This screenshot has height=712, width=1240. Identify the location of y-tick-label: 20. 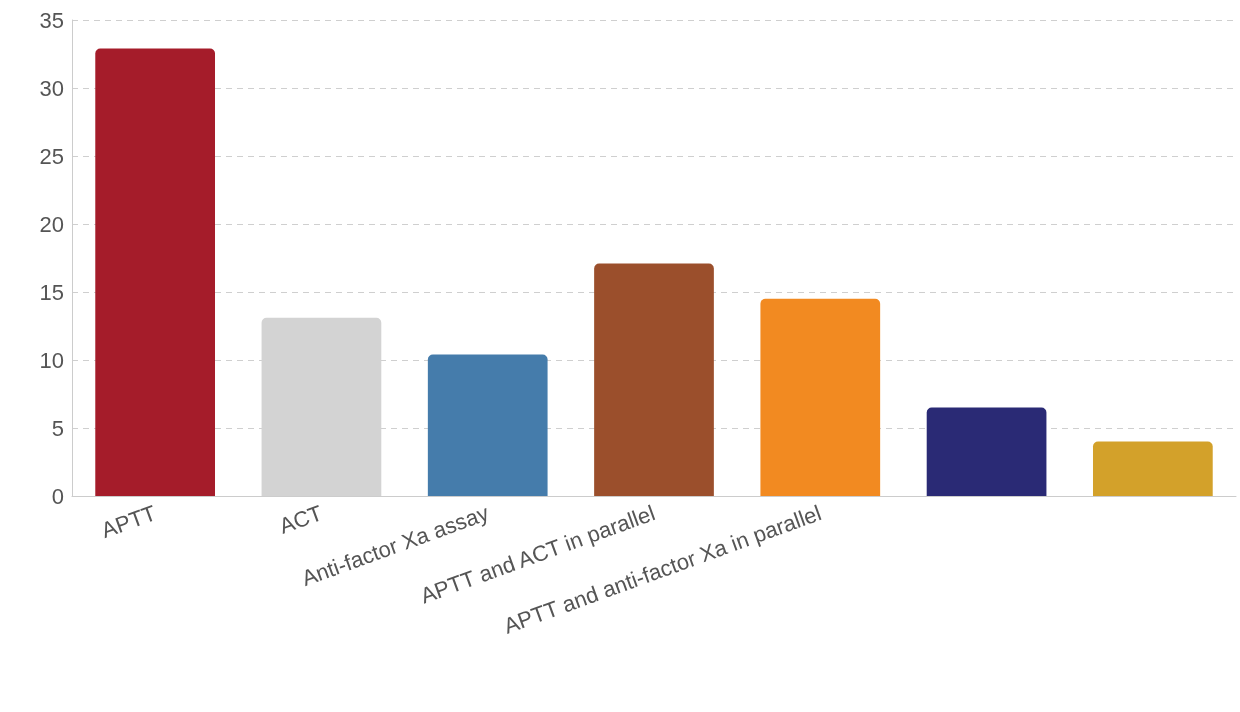
(51, 224).